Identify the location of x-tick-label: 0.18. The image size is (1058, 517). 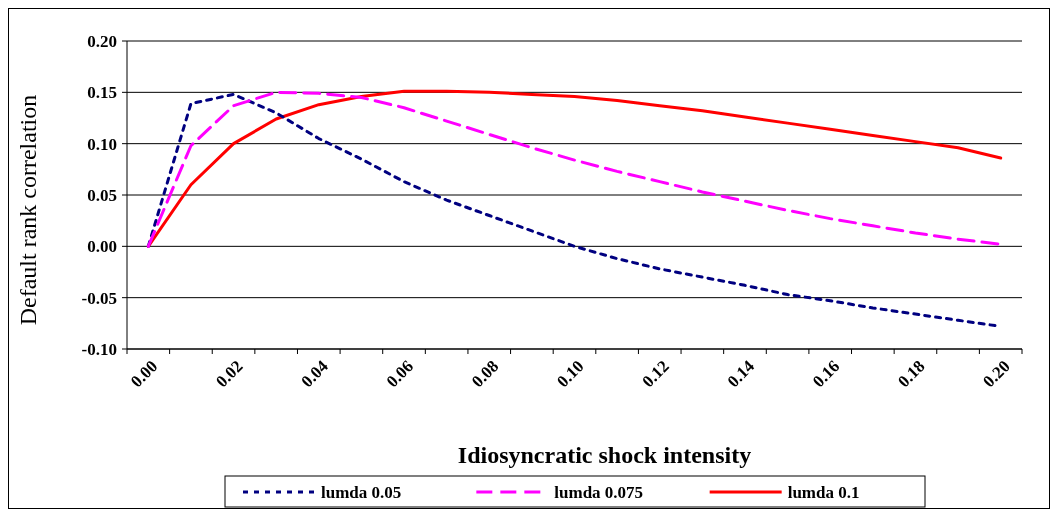
(911, 374).